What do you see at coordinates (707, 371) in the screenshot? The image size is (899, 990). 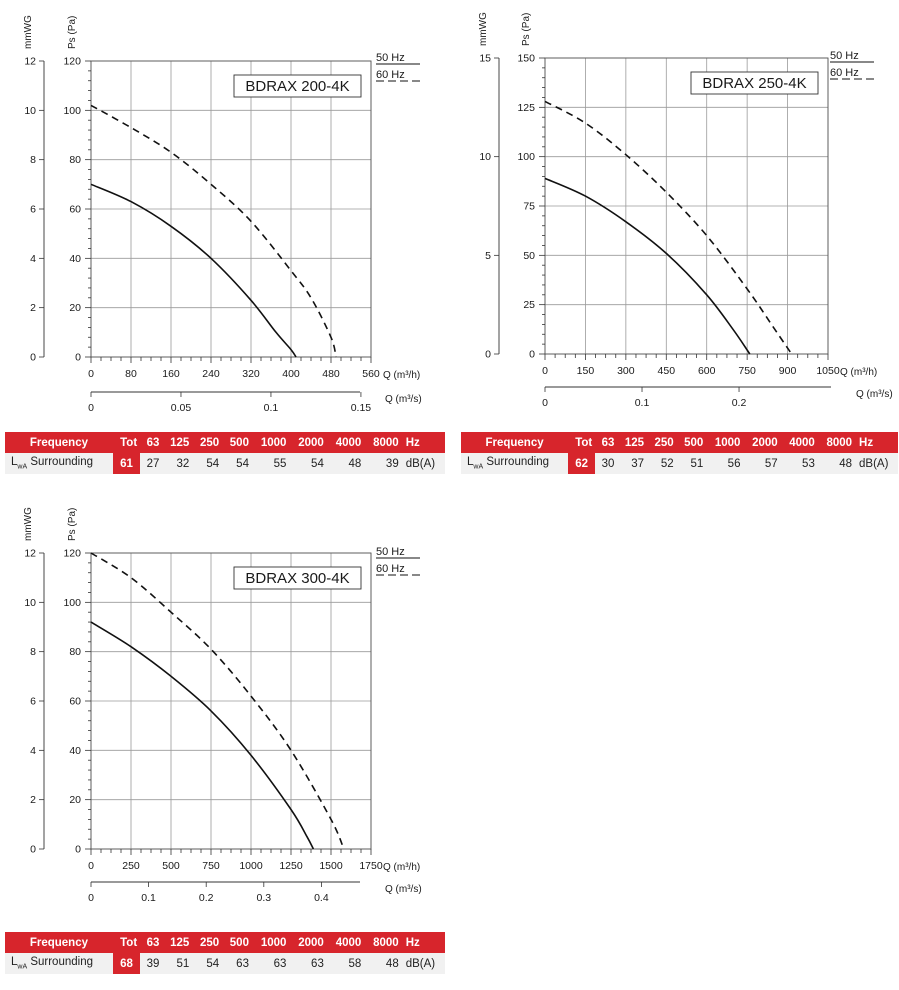 I see `x-tick-label: 600` at bounding box center [707, 371].